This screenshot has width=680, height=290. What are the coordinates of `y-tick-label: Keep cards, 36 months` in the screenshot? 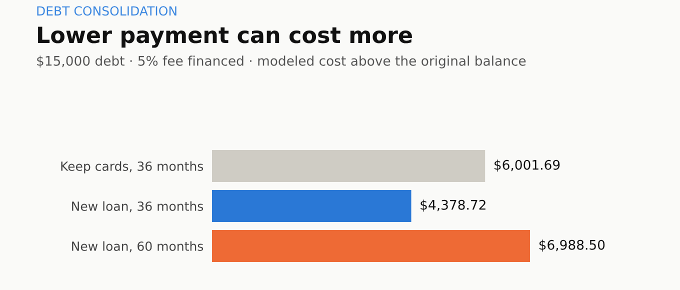 It's located at (132, 167).